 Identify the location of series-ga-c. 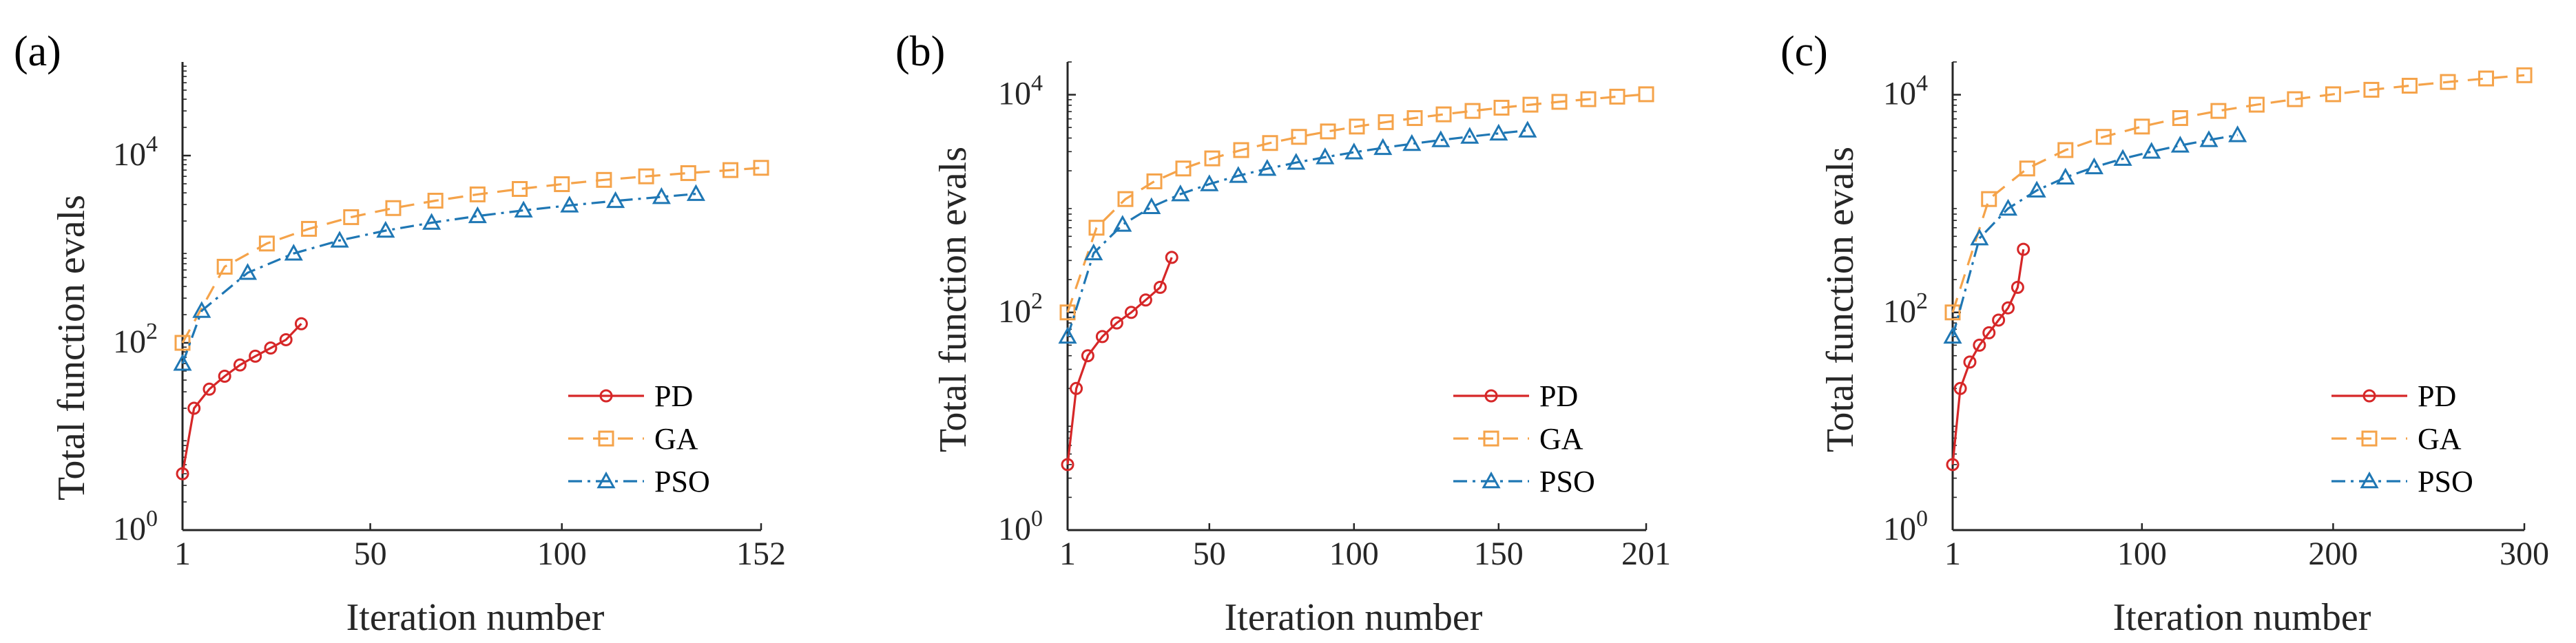
(2238, 194).